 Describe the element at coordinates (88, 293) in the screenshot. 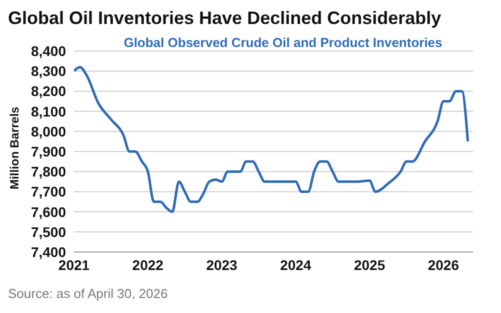

I see `source-note: Source: as of April 30, 2026` at that location.